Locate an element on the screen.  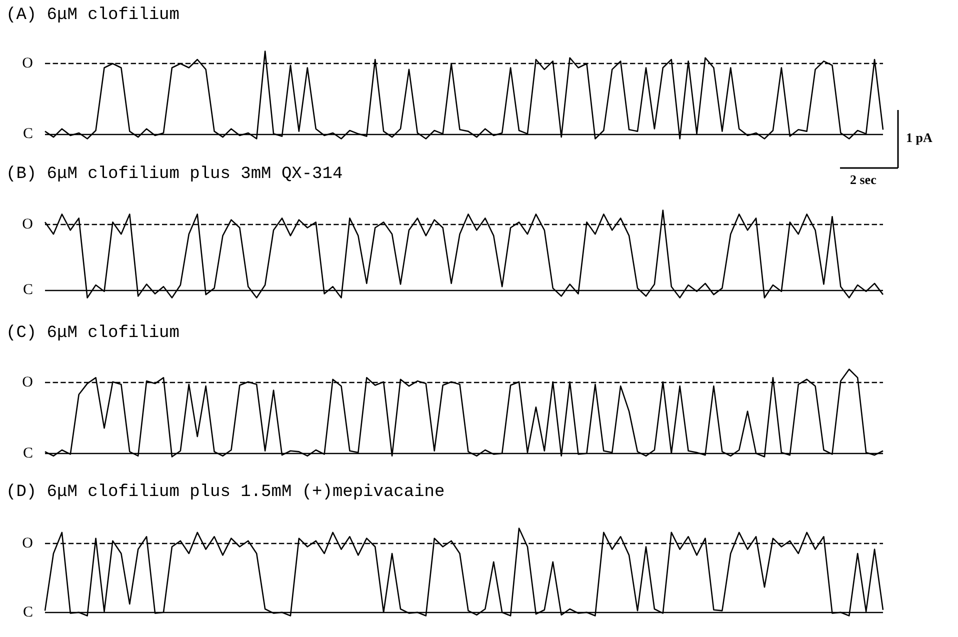
text: 1 pA is located at coordinates (919, 138).